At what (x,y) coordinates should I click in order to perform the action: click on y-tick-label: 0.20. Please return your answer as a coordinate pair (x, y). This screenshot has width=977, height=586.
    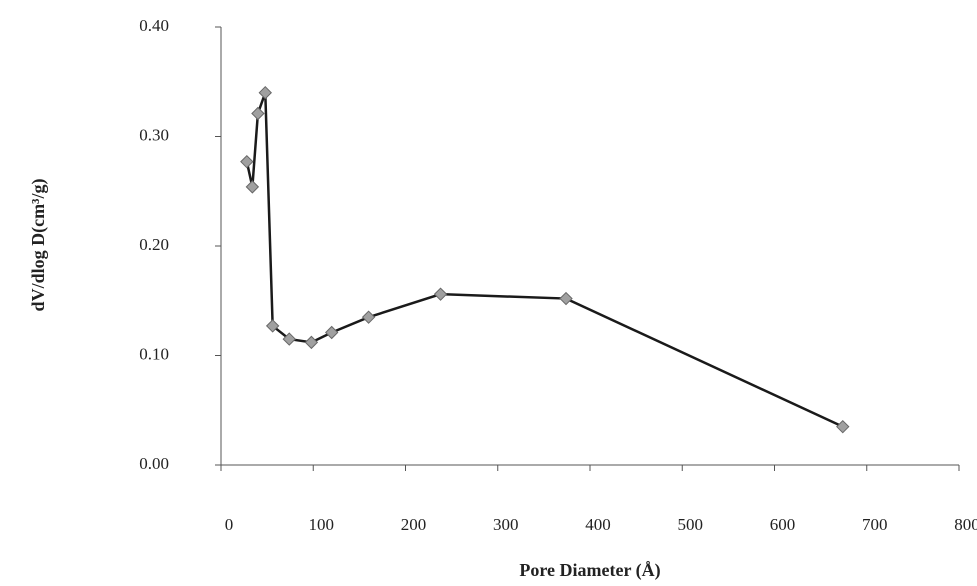
    Looking at the image, I should click on (154, 244).